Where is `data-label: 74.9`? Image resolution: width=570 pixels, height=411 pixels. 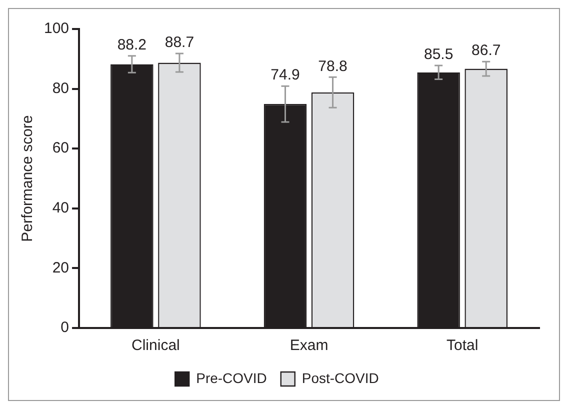
data-label: 74.9 is located at coordinates (285, 75).